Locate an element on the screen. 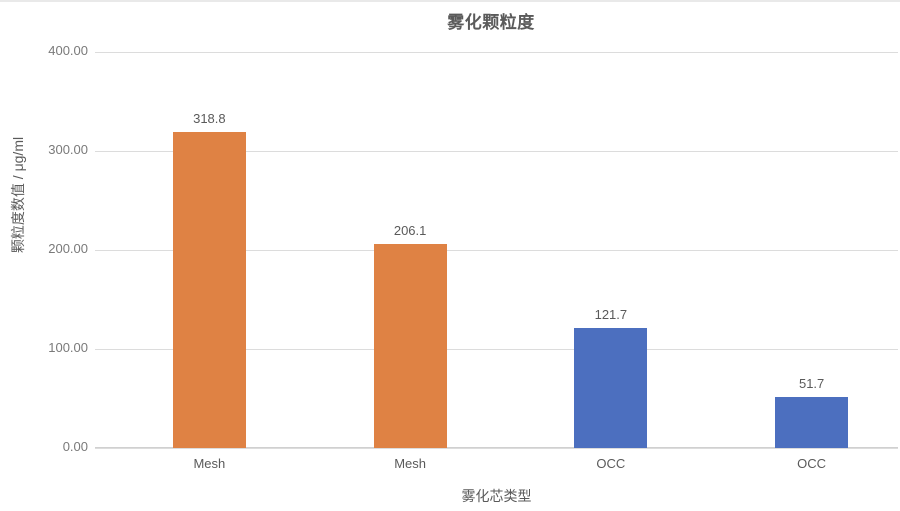 The width and height of the screenshot is (900, 511). chart-title: 雾化颗粒度 is located at coordinates (491, 22).